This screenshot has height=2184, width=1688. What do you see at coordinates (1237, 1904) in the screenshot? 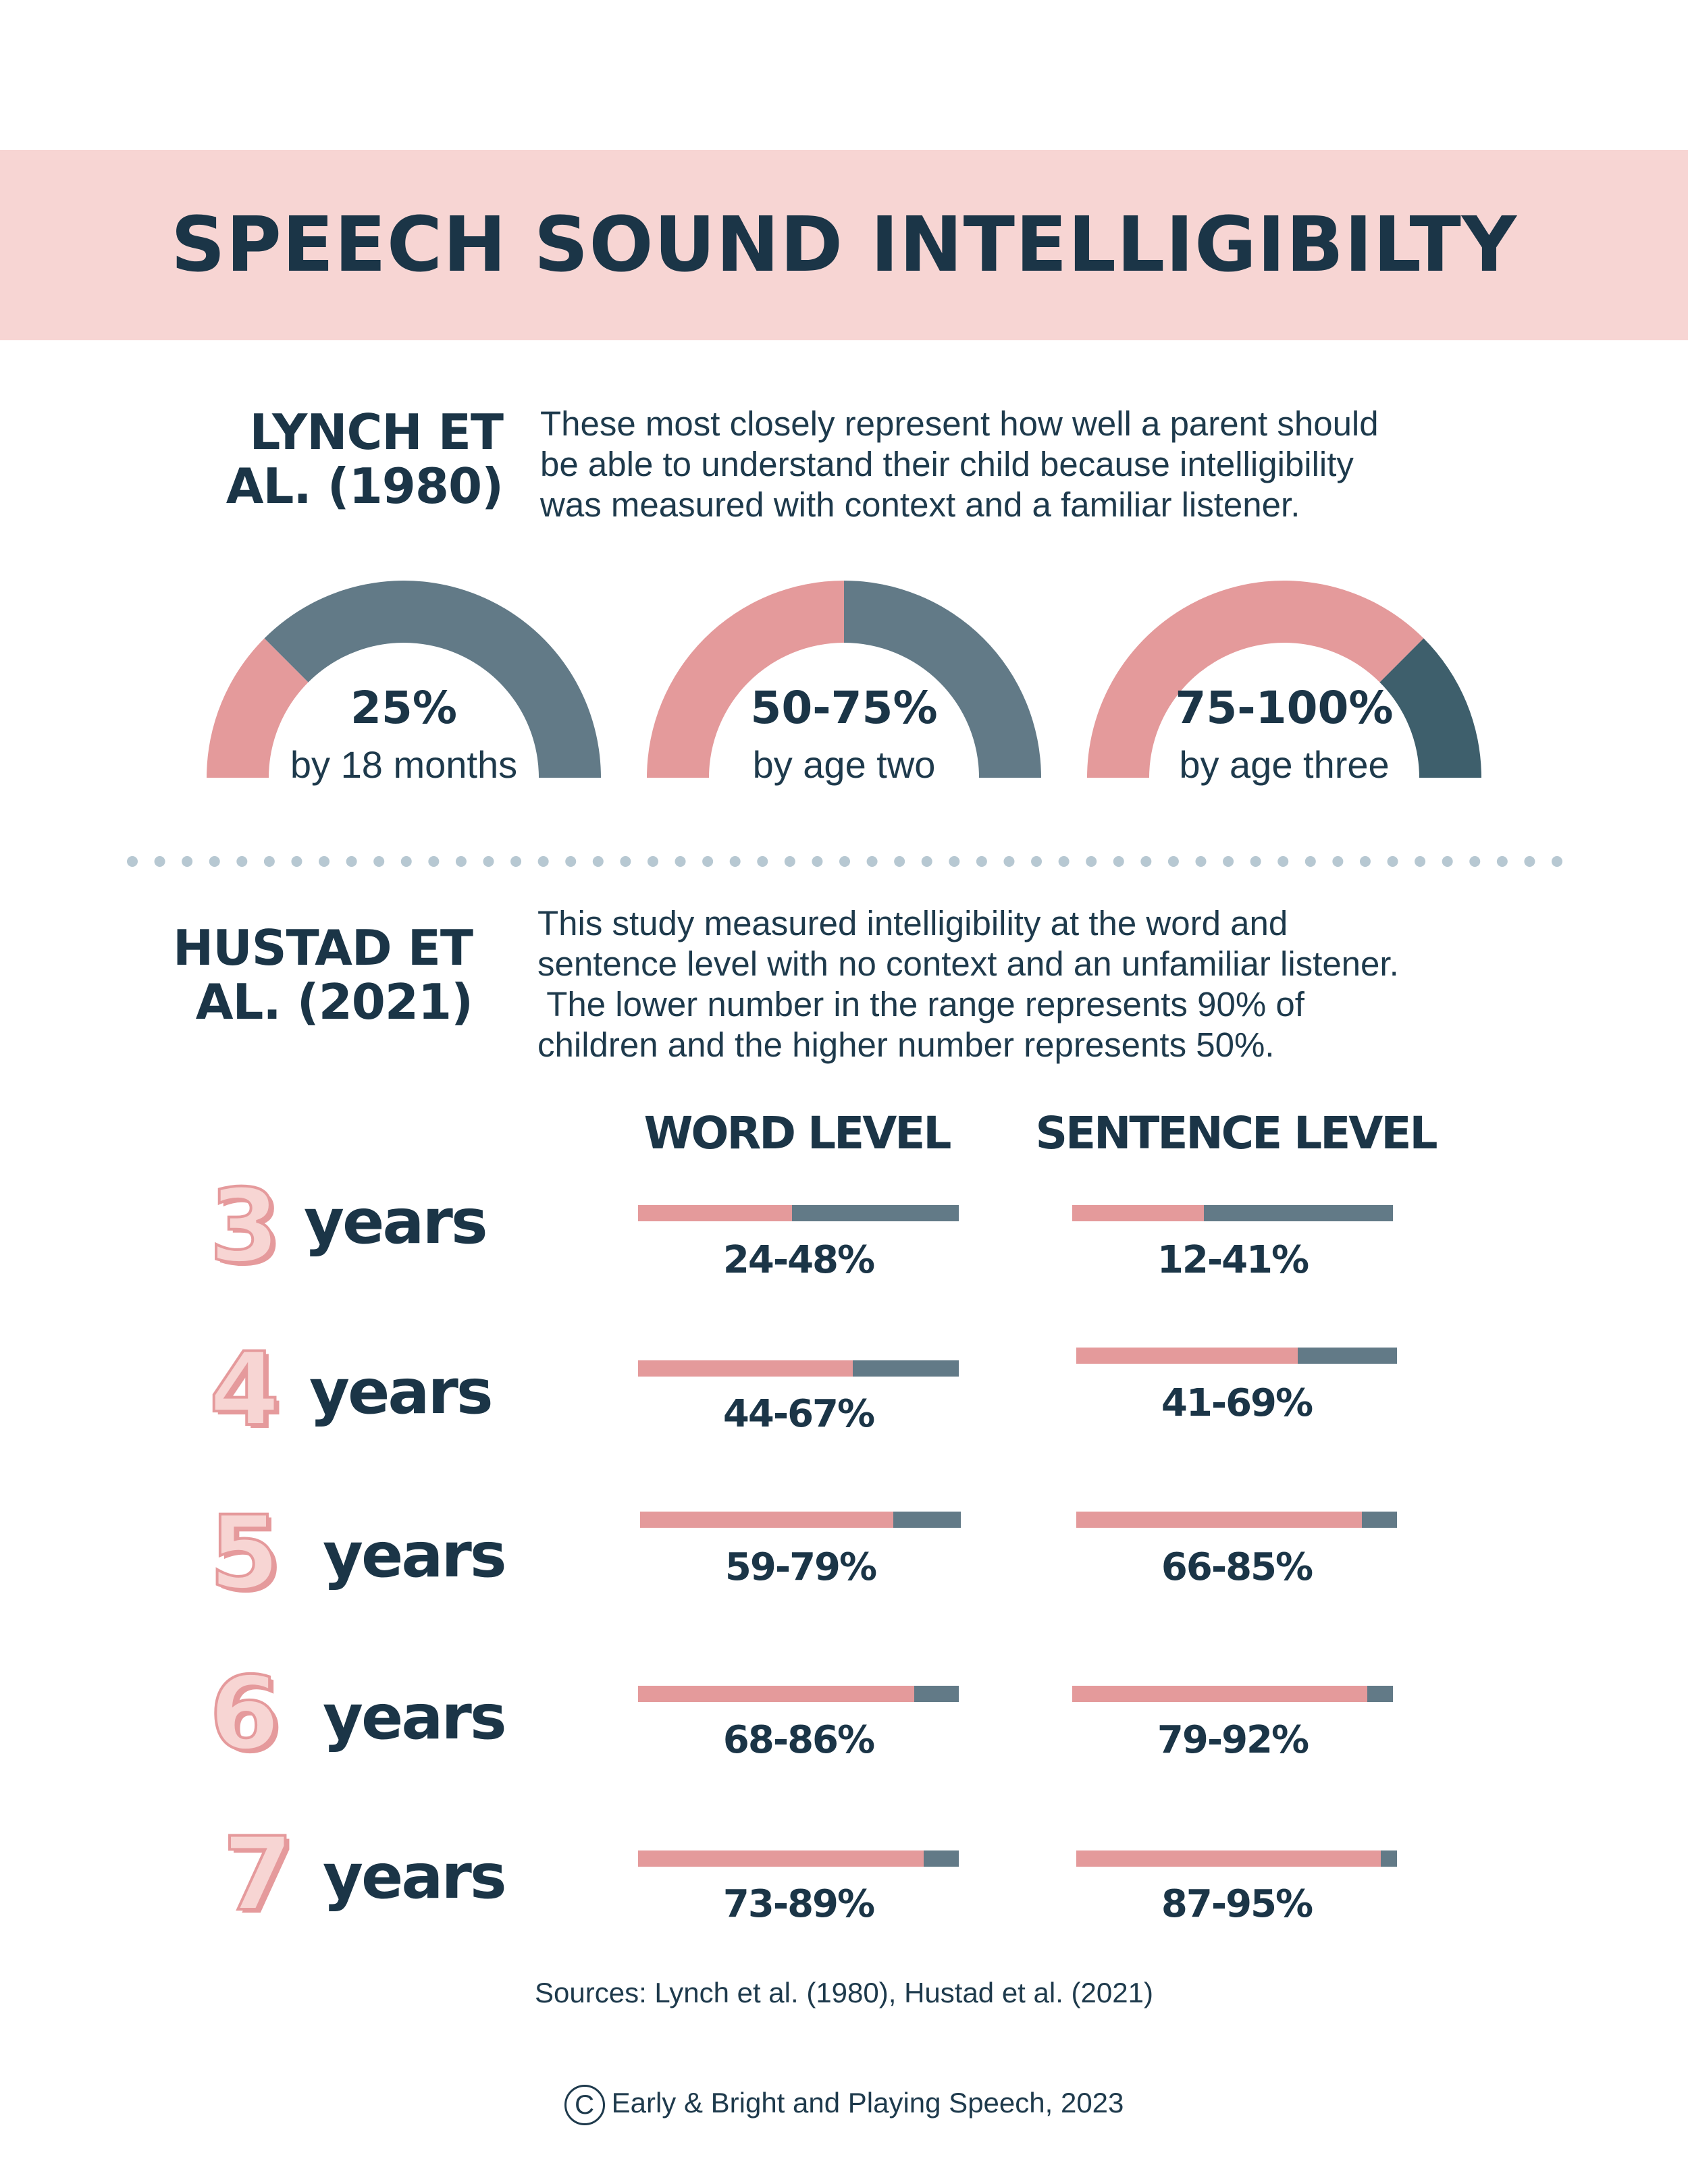
I see `sentence-level-range: 87-95%` at bounding box center [1237, 1904].